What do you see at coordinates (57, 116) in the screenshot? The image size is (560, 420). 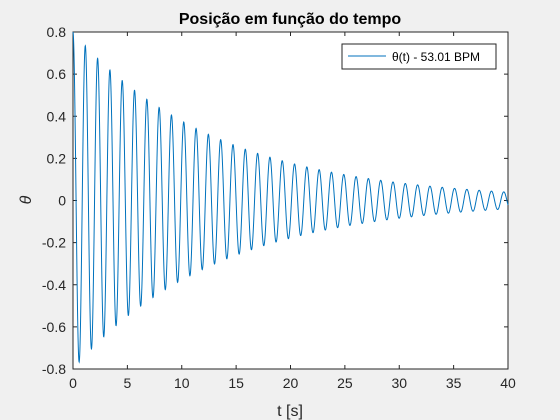 I see `y-tick-label: 0.4` at bounding box center [57, 116].